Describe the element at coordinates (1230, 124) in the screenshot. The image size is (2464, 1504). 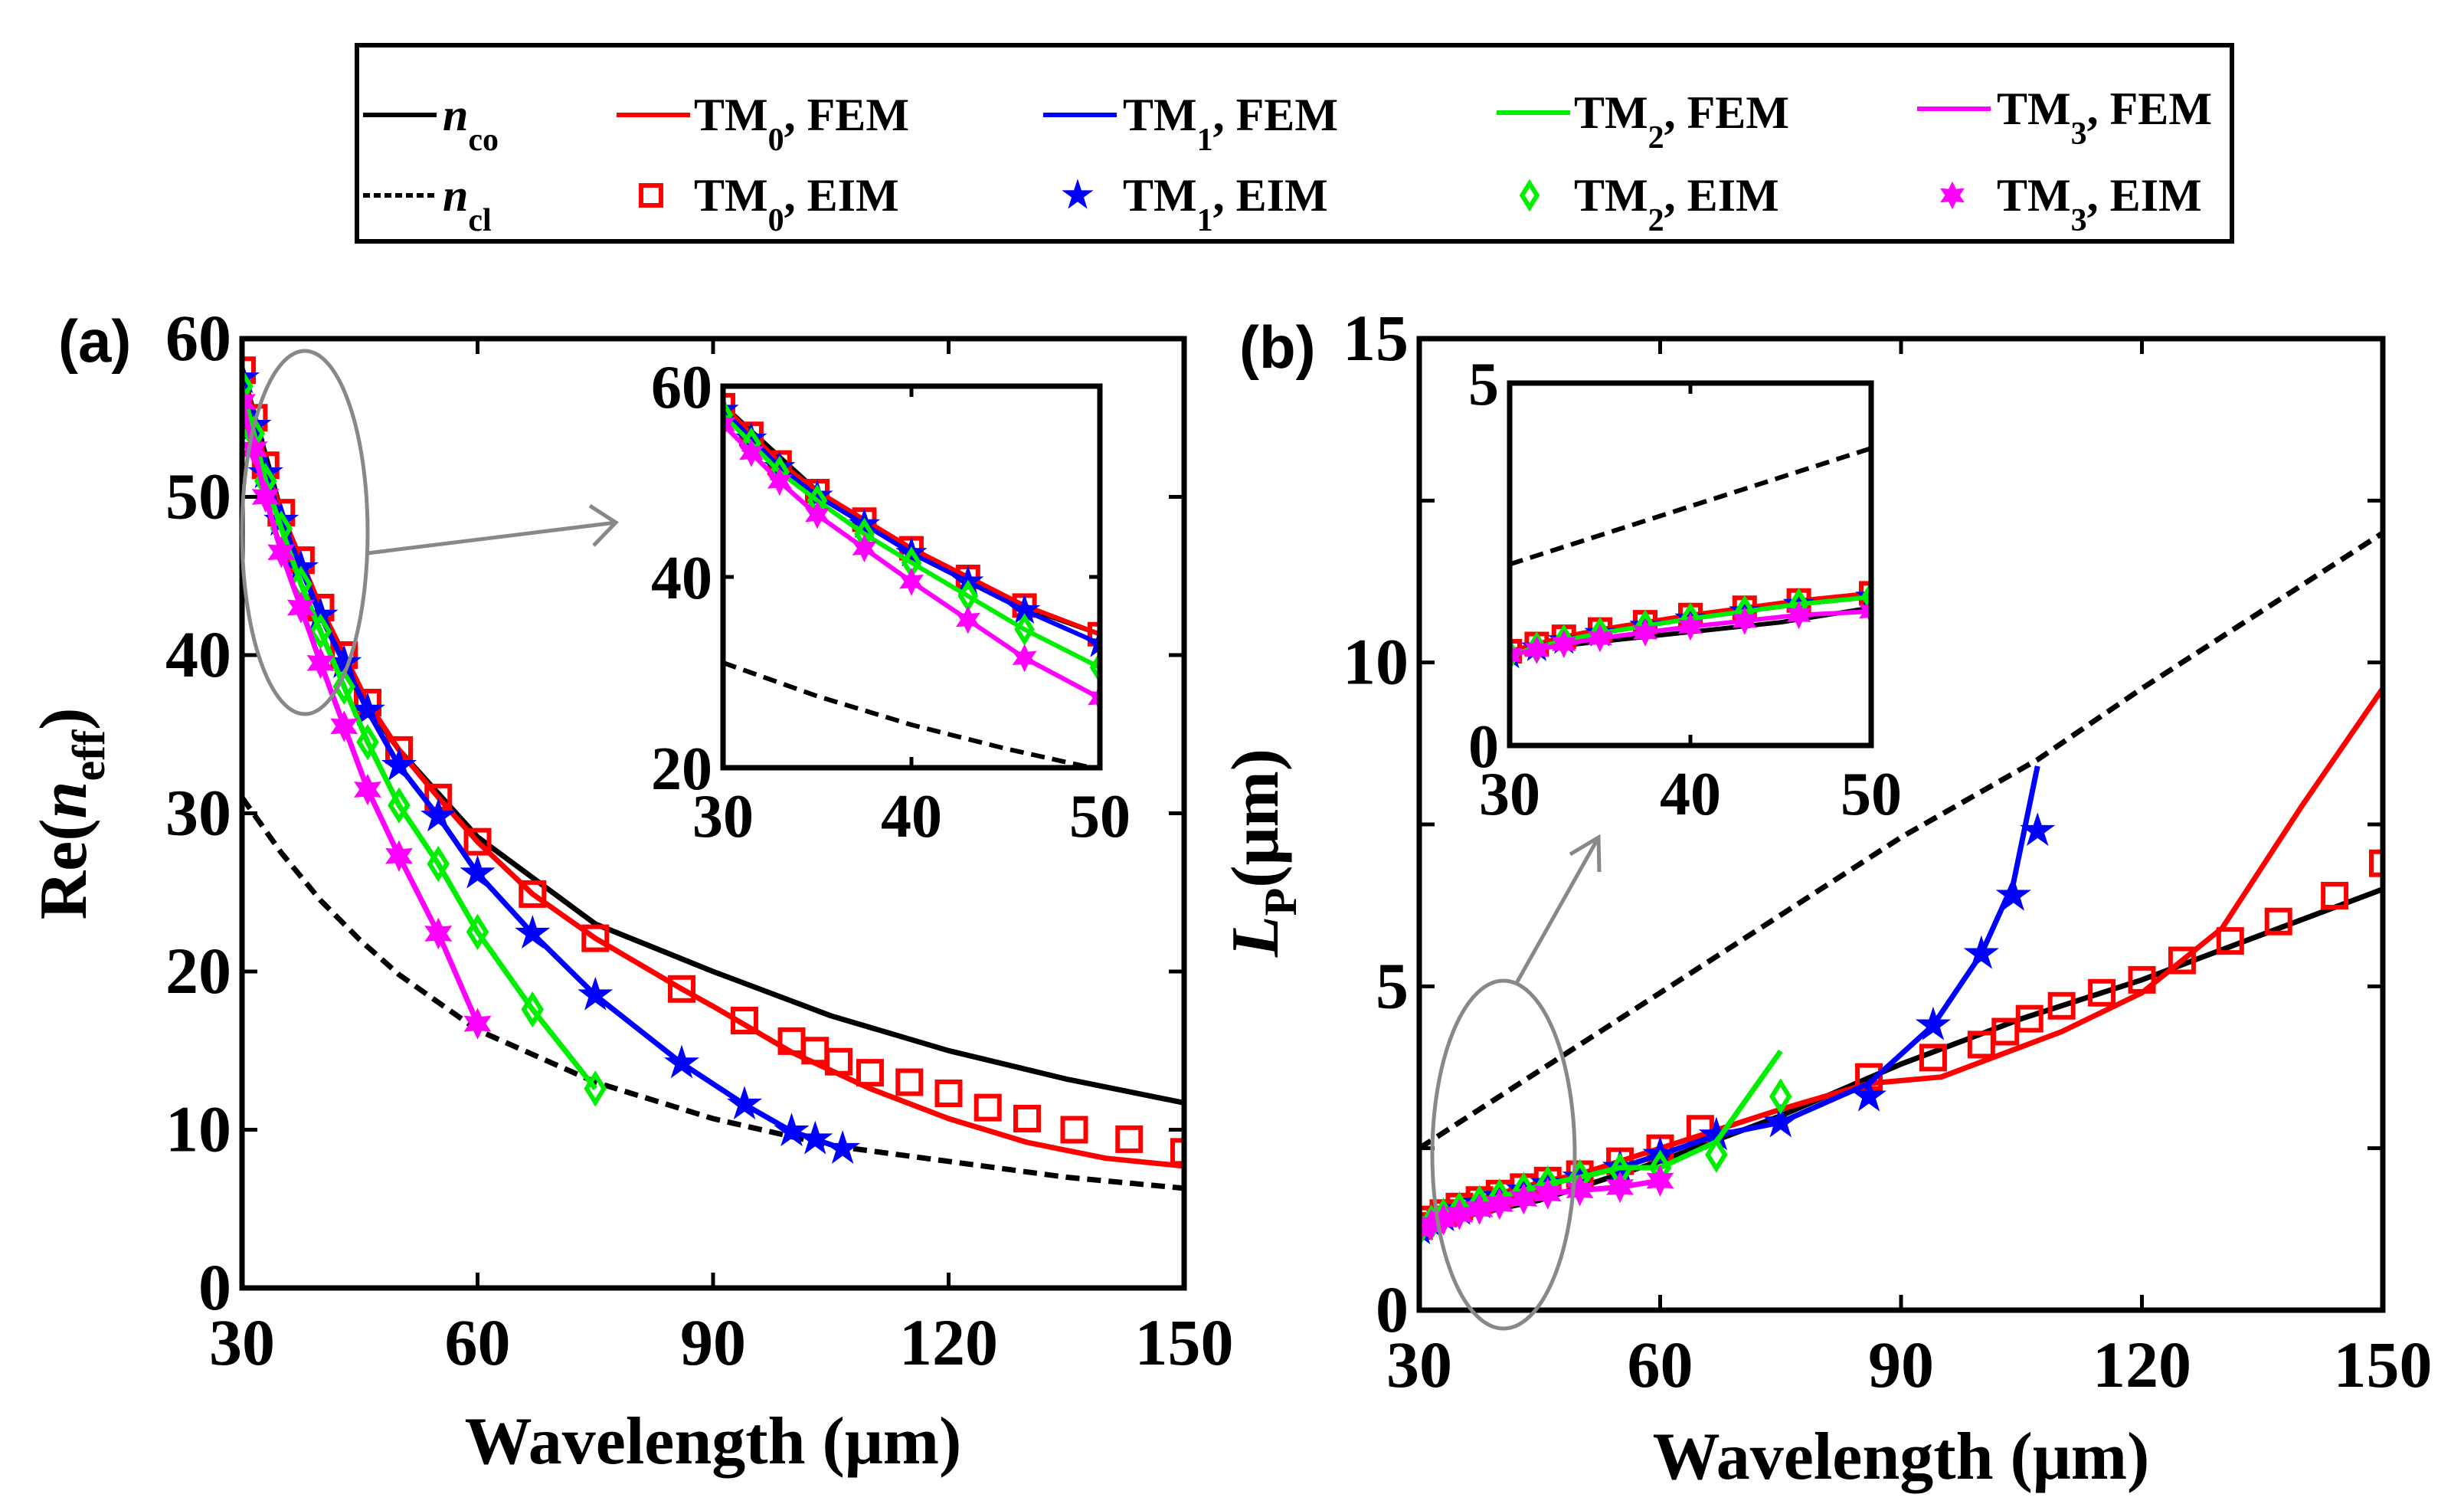
I see `legend-label: TM1, FEM` at that location.